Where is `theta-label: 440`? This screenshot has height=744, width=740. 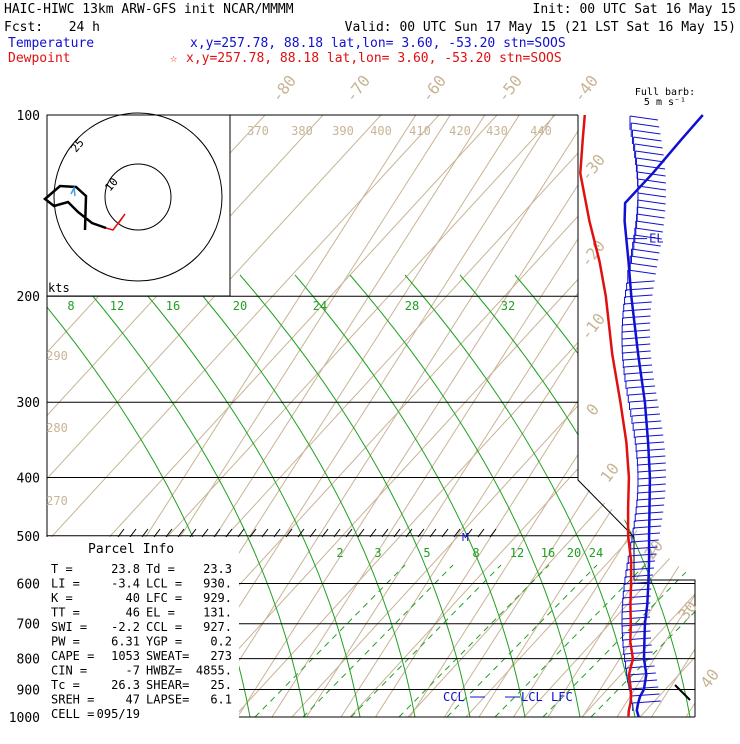 theta-label: 440 is located at coordinates (541, 131).